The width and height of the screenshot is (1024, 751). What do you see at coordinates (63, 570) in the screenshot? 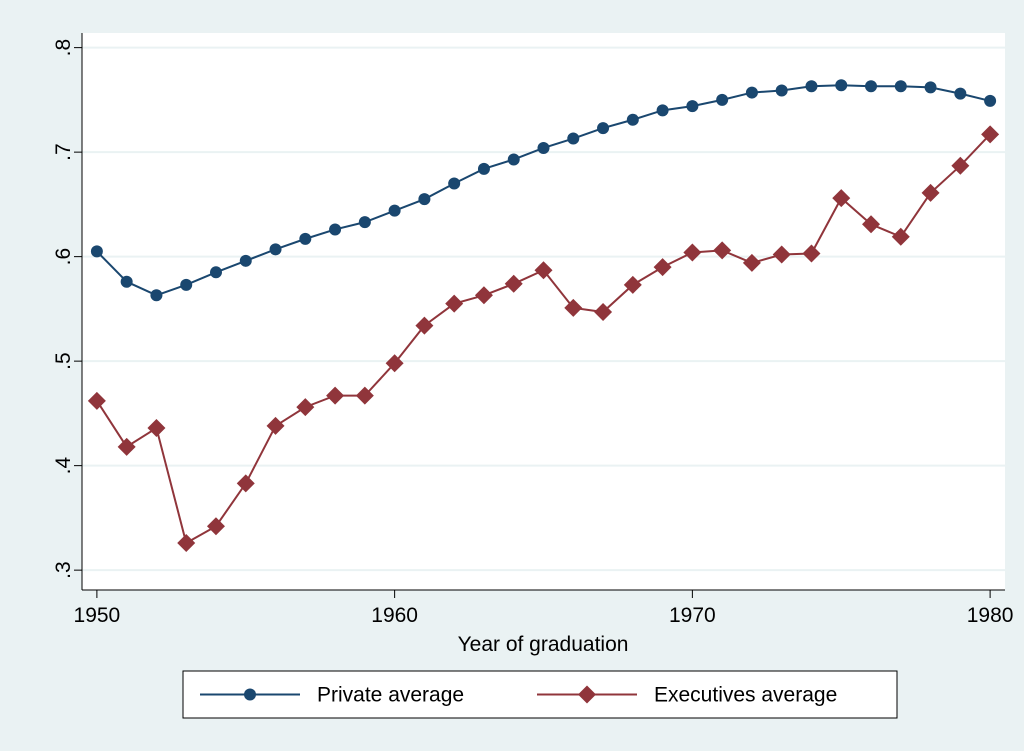
I see `y-tick-label: .3` at bounding box center [63, 570].